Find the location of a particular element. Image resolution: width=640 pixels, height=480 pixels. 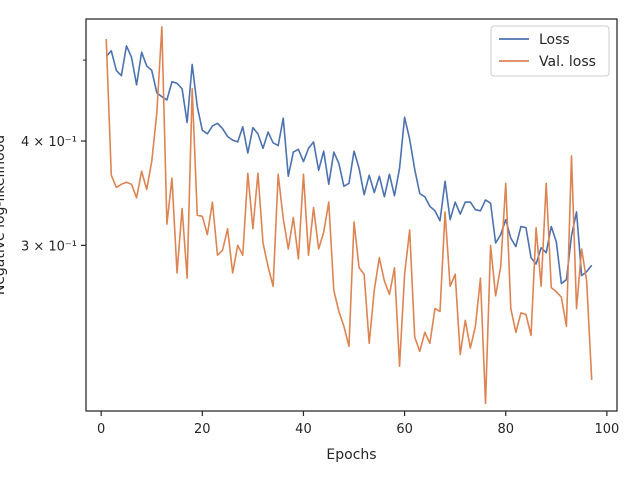

x-axis: 0 20 40 60 80 100 is located at coordinates (358, 424).